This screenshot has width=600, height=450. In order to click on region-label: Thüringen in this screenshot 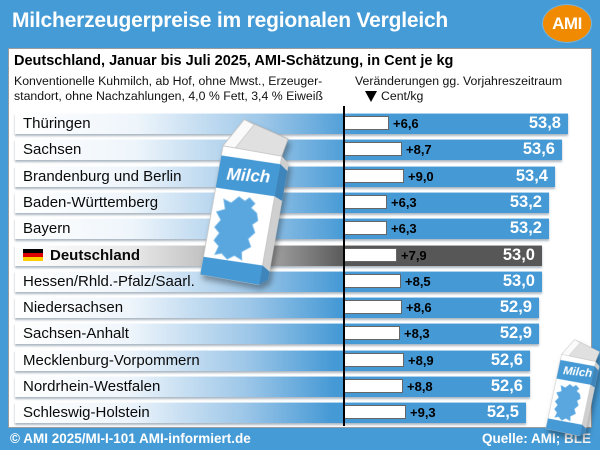, I will do `click(57, 123)`.